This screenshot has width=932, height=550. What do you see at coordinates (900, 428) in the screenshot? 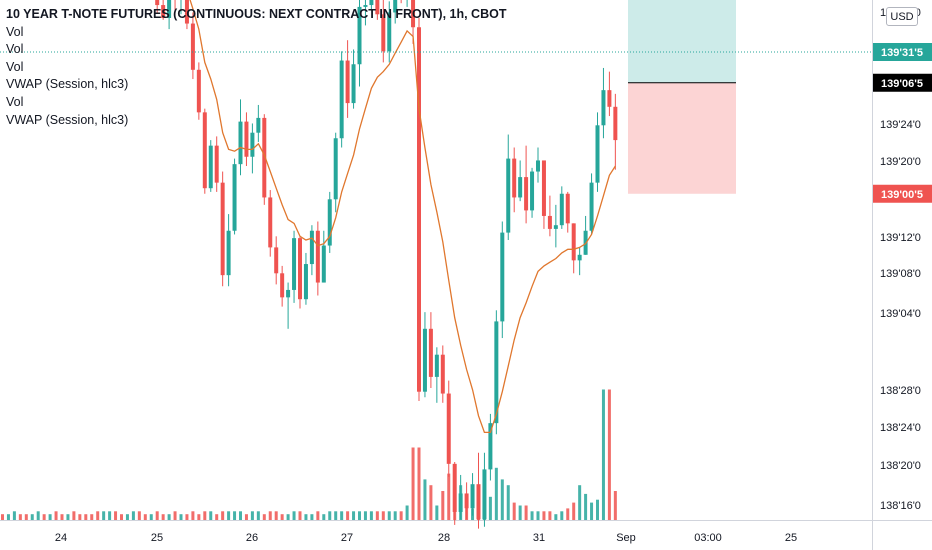
I see `y-tick-label: 138'24'0` at bounding box center [900, 428].